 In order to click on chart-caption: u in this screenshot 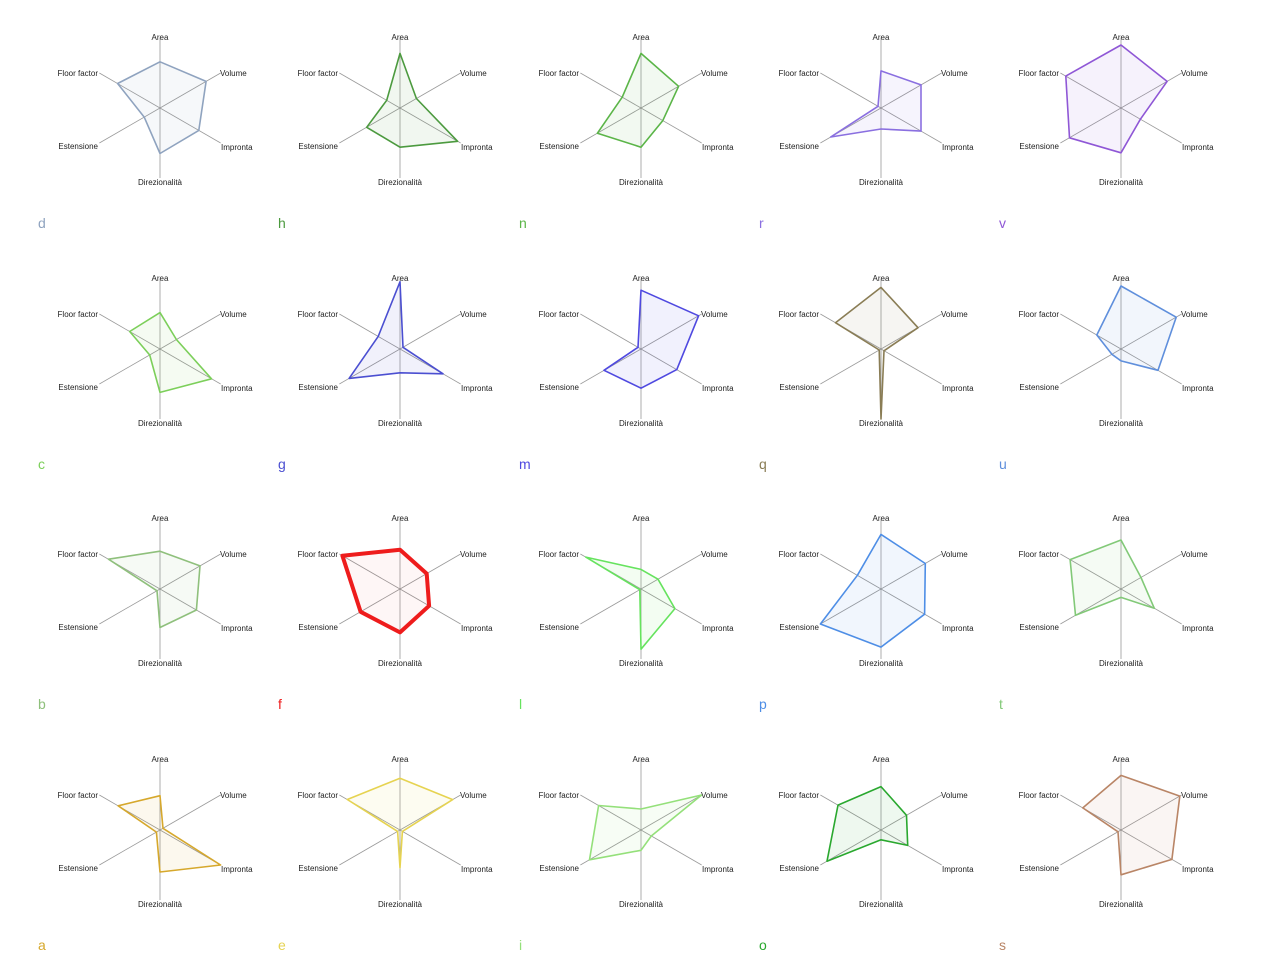, I will do `click(1003, 464)`.